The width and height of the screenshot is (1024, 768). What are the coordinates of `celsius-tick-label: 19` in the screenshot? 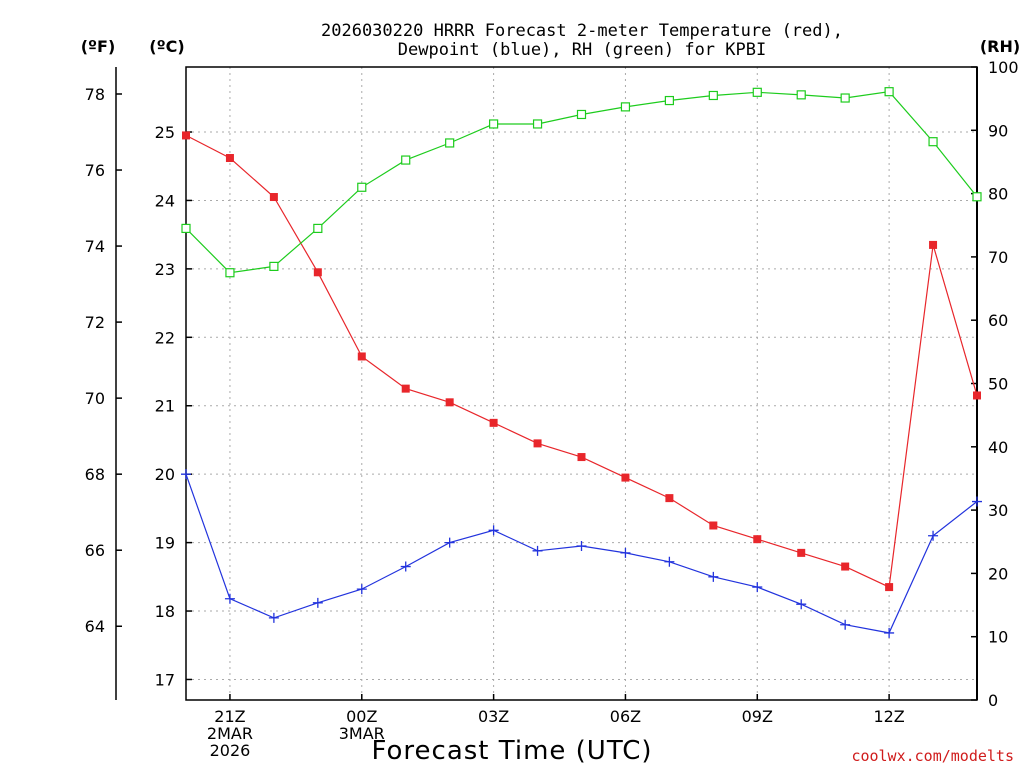 It's located at (165, 543).